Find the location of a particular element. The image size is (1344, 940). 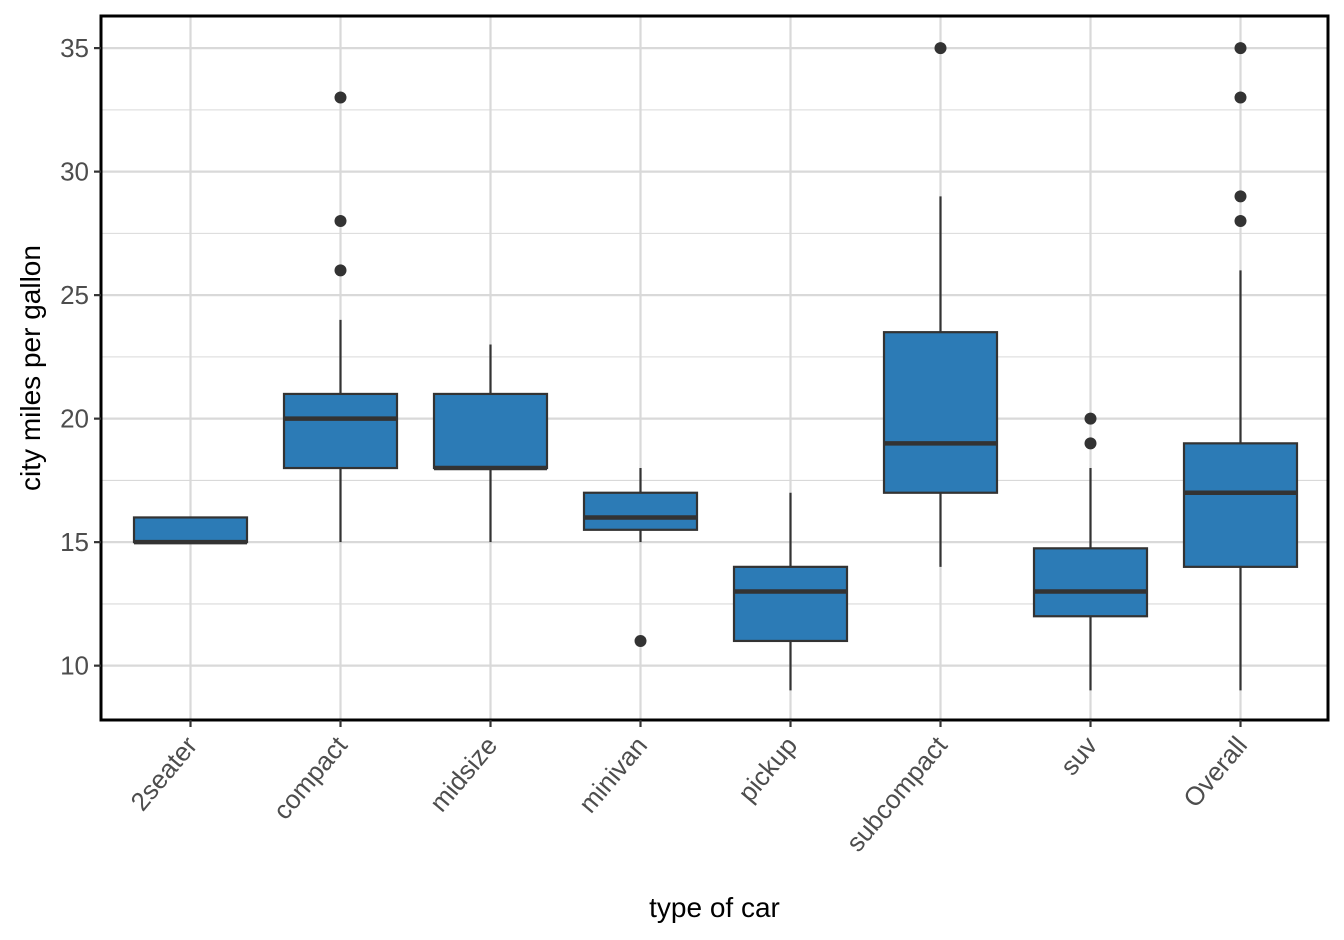

box-suv is located at coordinates (1090, 551).